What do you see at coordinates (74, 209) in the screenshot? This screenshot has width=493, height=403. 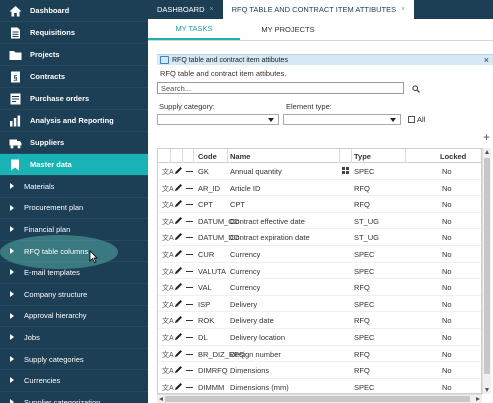 I see `sidebar-subitem-procurement-plan: Procurement plan` at bounding box center [74, 209].